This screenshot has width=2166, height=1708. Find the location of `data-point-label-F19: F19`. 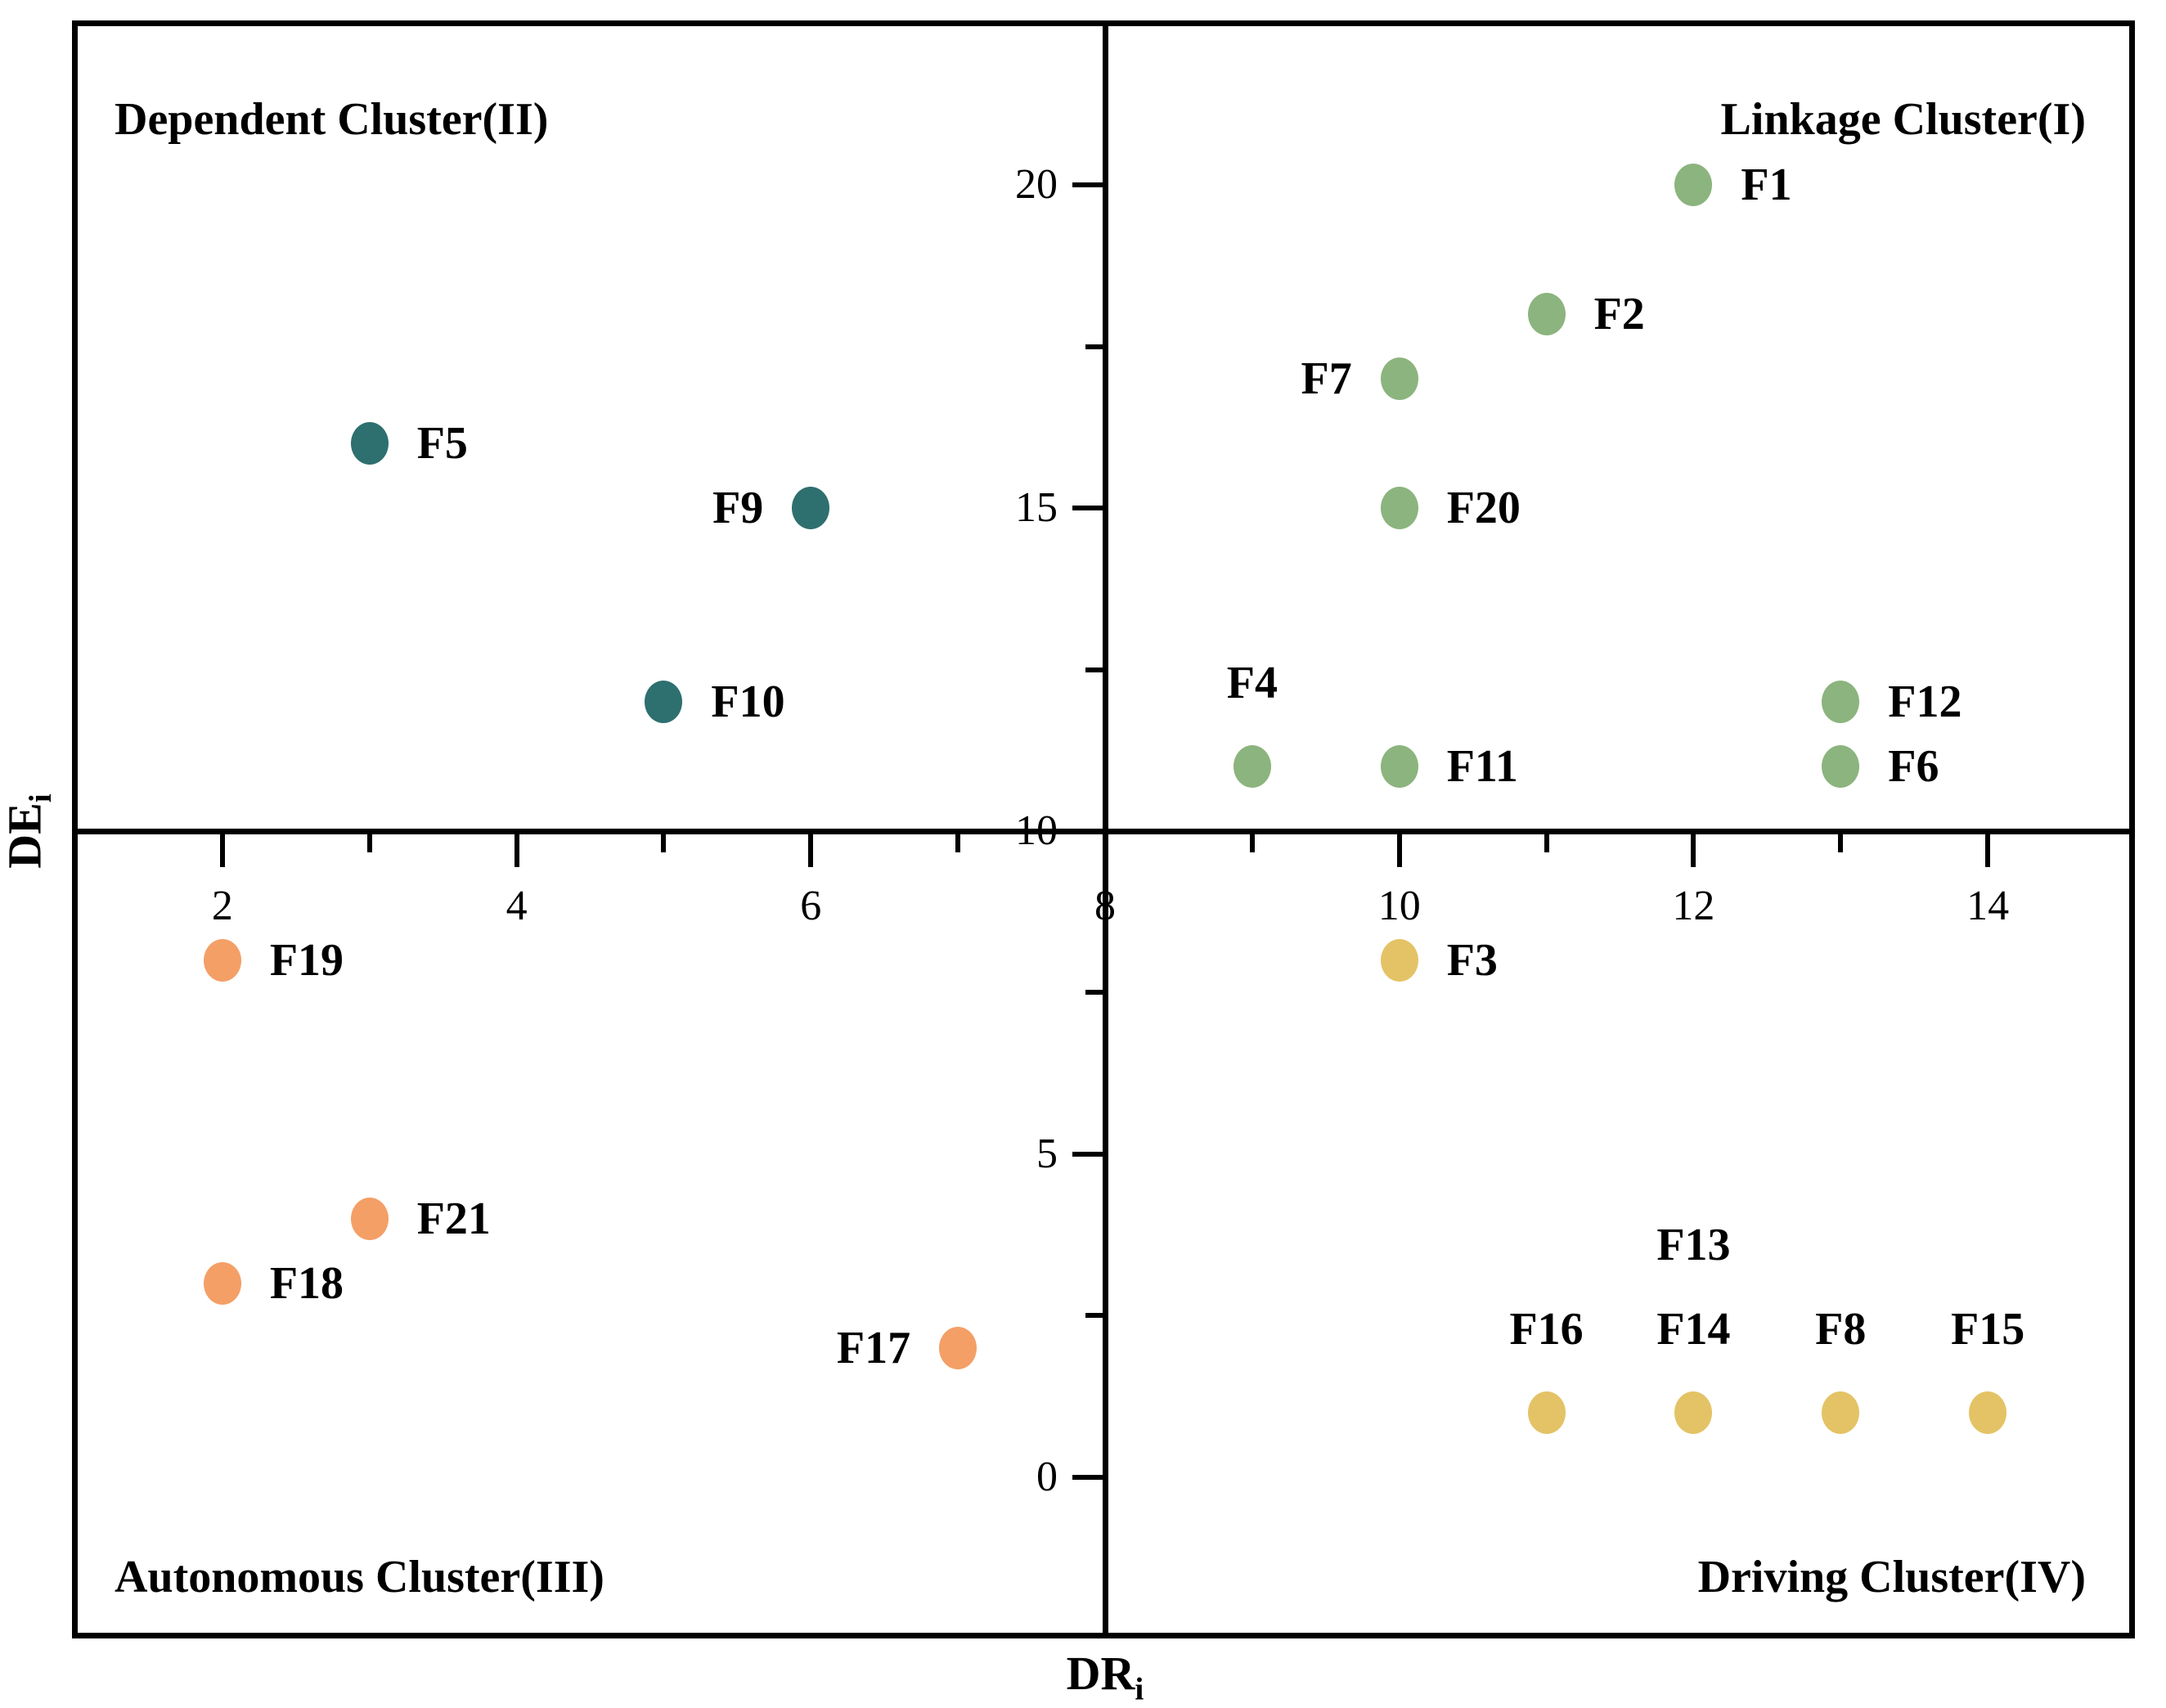

data-point-label-F19: F19 is located at coordinates (307, 960).